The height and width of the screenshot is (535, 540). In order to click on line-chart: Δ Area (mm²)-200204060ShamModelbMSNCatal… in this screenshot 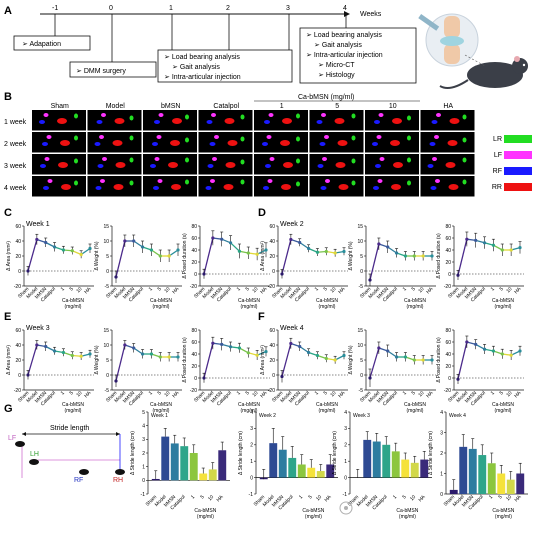, I will do `click(304, 267)`.